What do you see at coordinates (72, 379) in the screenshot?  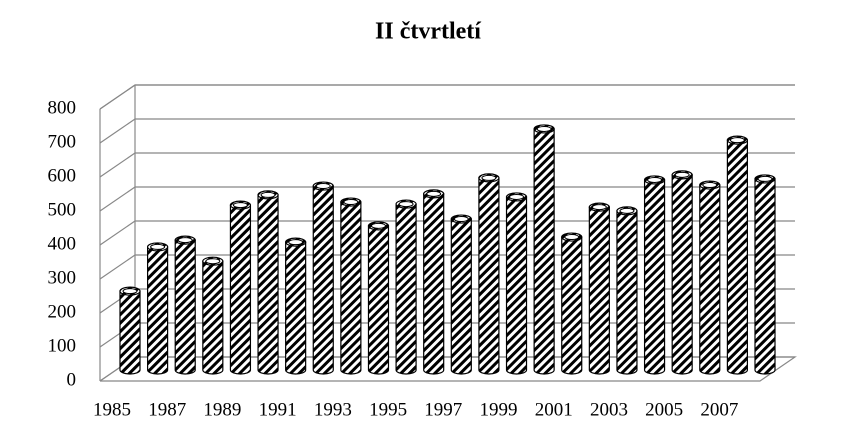 I see `y-tick-label: 0` at bounding box center [72, 379].